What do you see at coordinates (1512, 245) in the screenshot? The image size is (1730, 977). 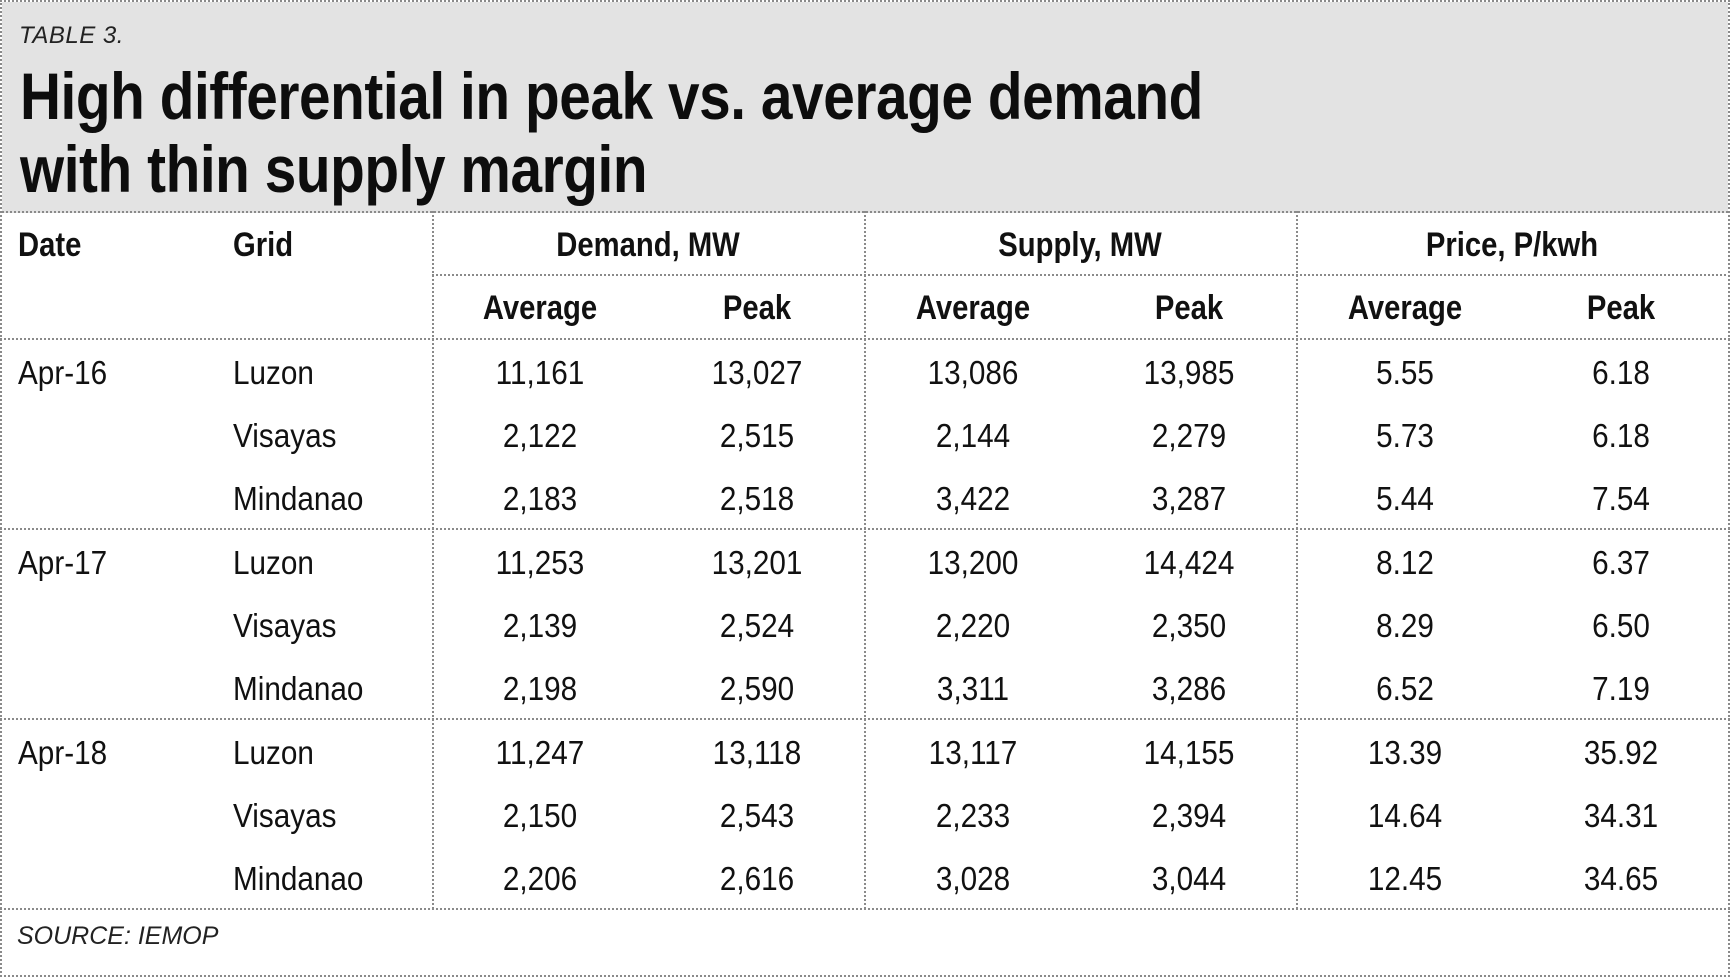 I see `column-header-price: Price, P/kwh` at bounding box center [1512, 245].